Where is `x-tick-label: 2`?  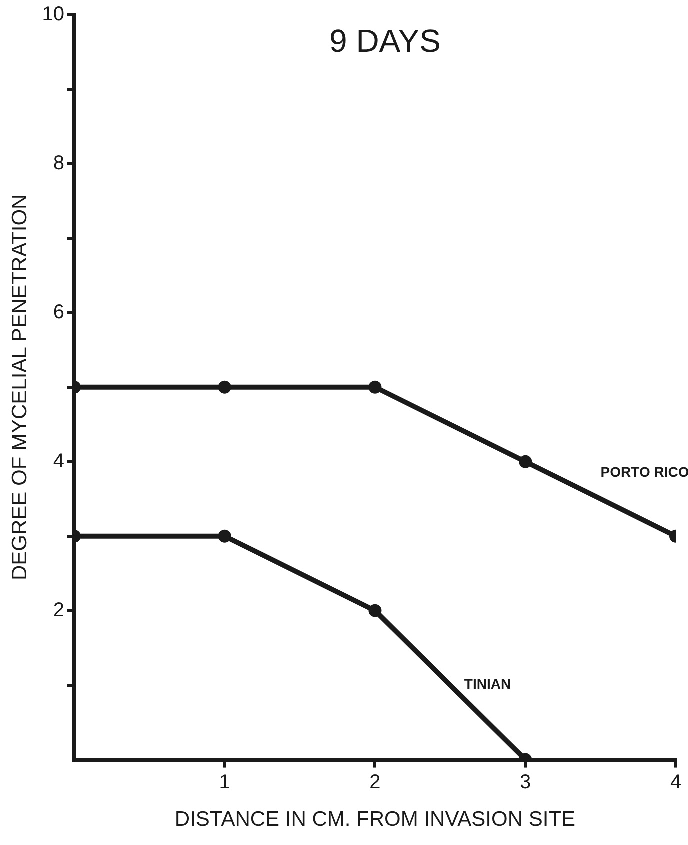 x-tick-label: 2 is located at coordinates (375, 782).